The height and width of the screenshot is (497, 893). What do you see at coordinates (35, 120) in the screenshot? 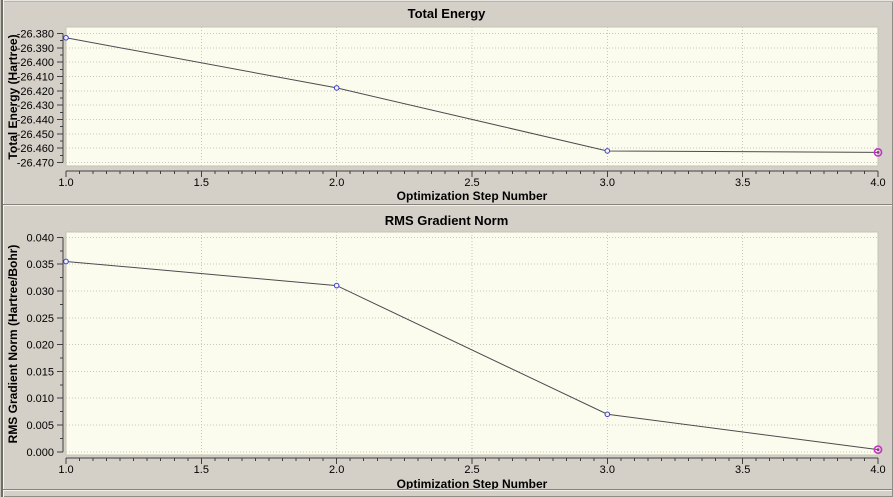
I see `y-tick-label: -26.440` at bounding box center [35, 120].